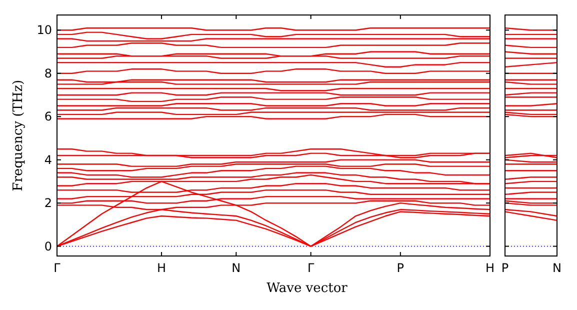 The image size is (577, 310). I want to click on y-tick-label: 8, so click(48, 73).